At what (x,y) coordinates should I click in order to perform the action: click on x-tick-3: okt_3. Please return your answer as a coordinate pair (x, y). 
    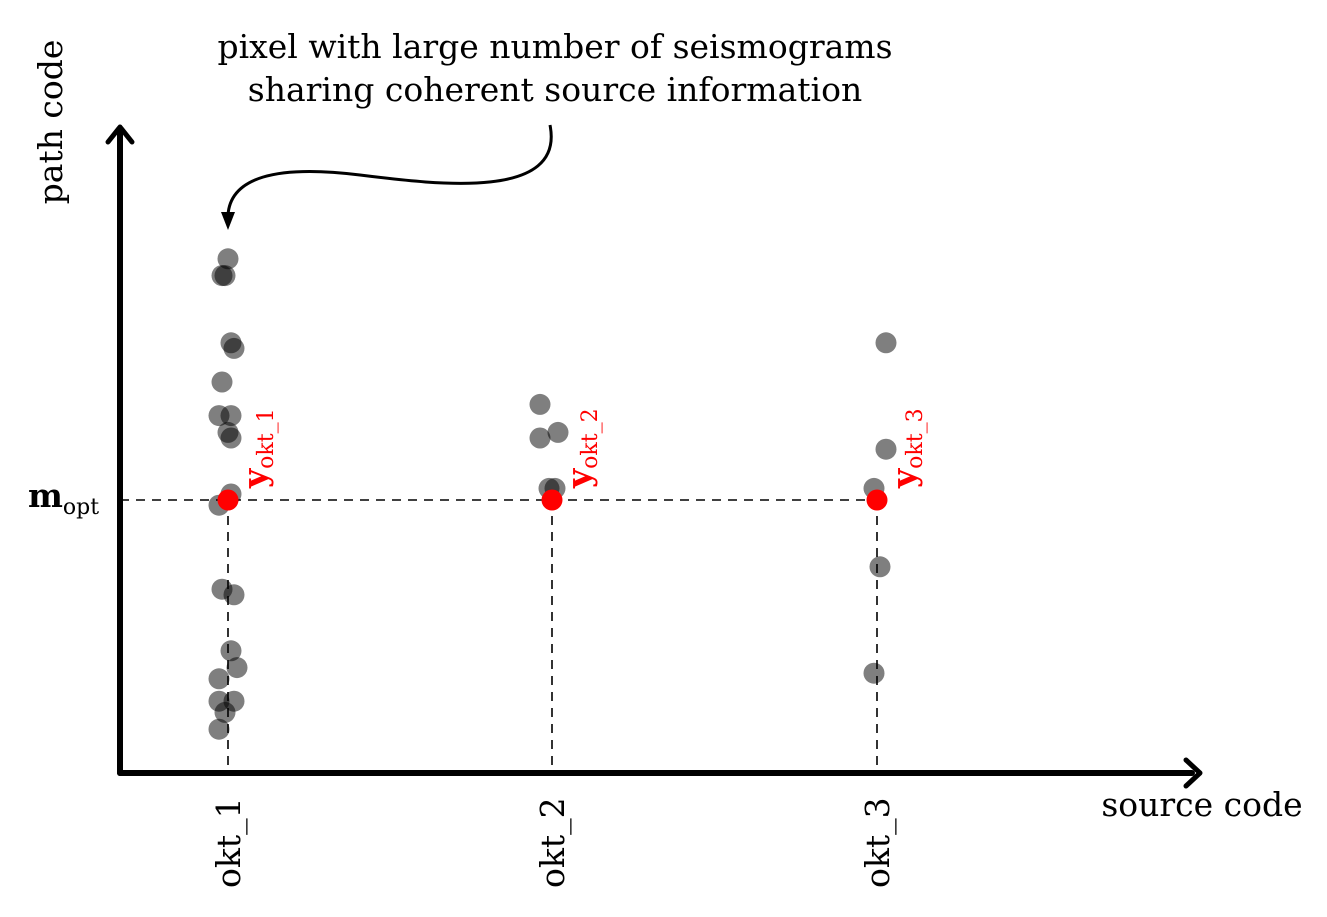
    Looking at the image, I should click on (878, 842).